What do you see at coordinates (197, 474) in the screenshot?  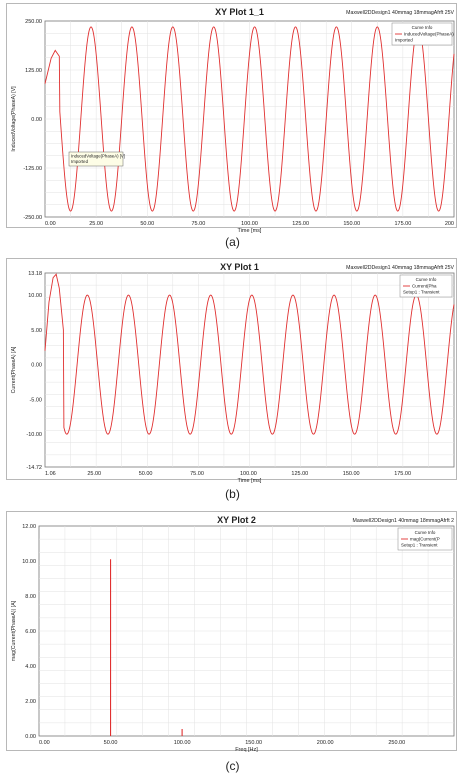 I see `chartb-x-tick-label: 75.00` at bounding box center [197, 474].